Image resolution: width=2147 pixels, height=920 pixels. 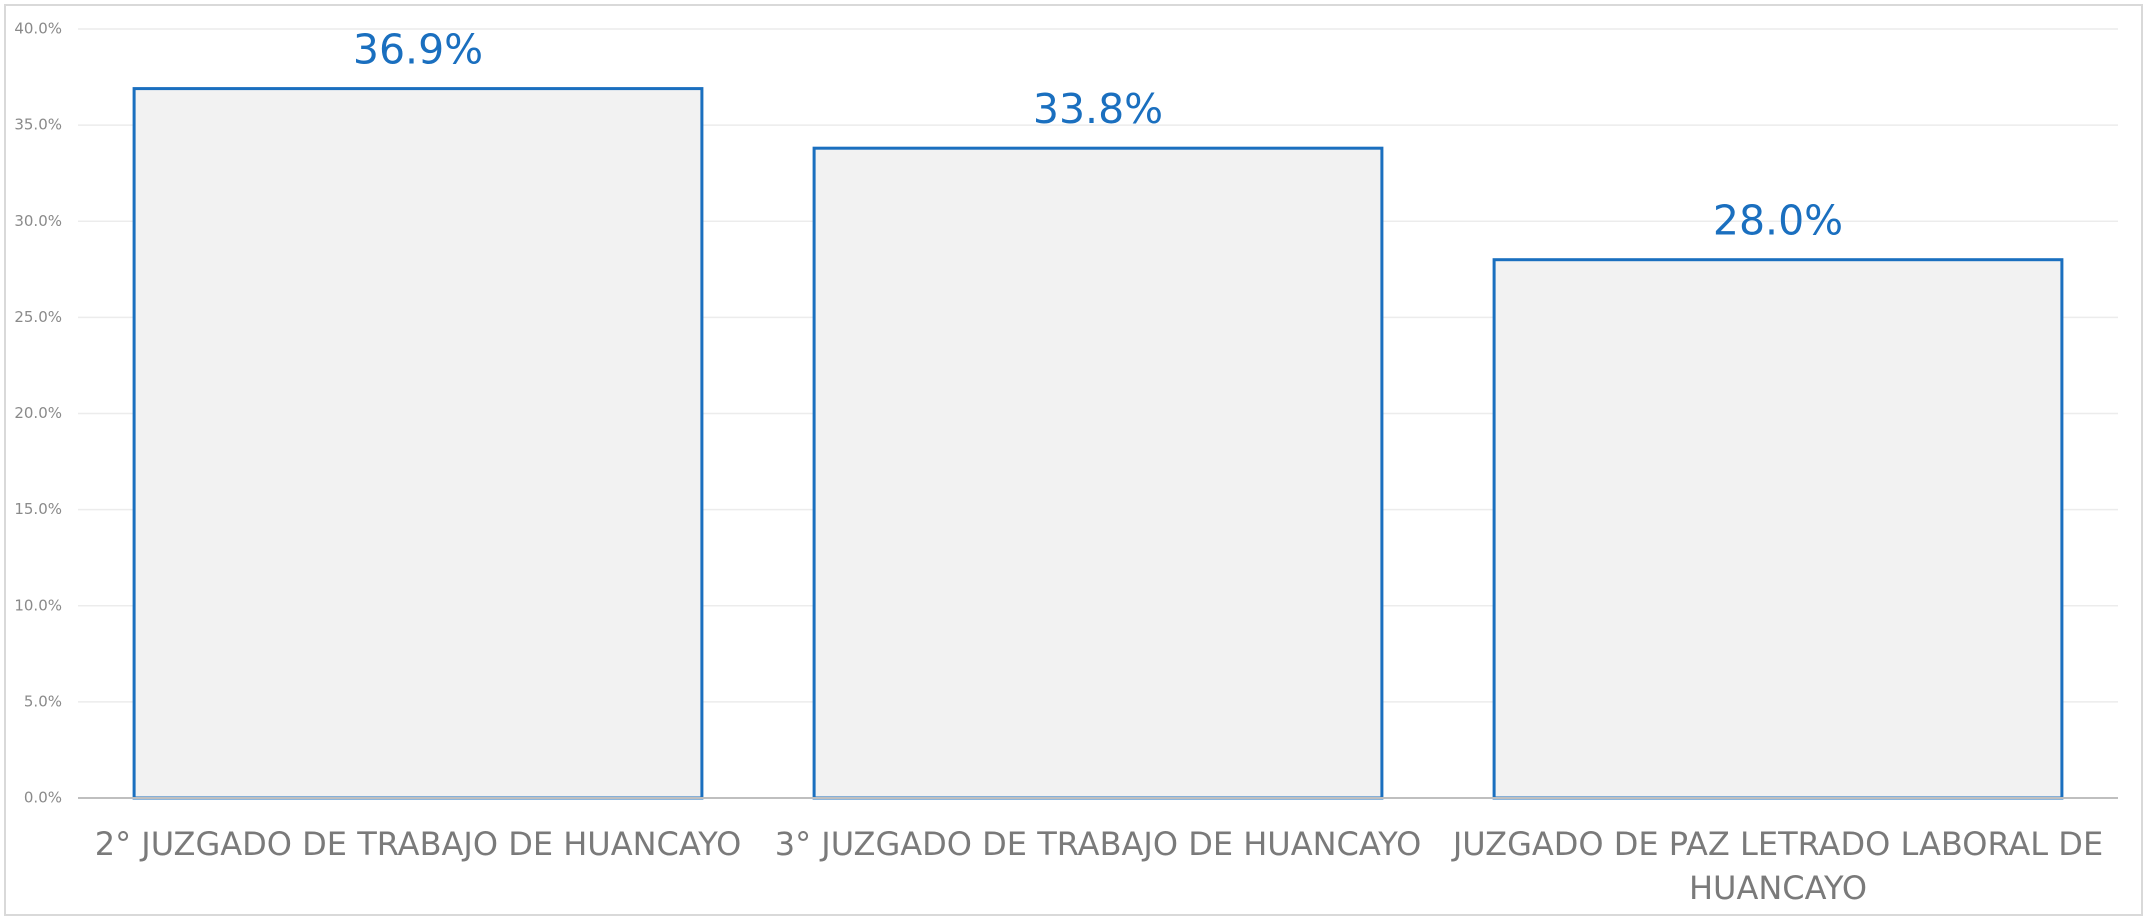 I want to click on y-tick-label: 30.0%, so click(x=38, y=221).